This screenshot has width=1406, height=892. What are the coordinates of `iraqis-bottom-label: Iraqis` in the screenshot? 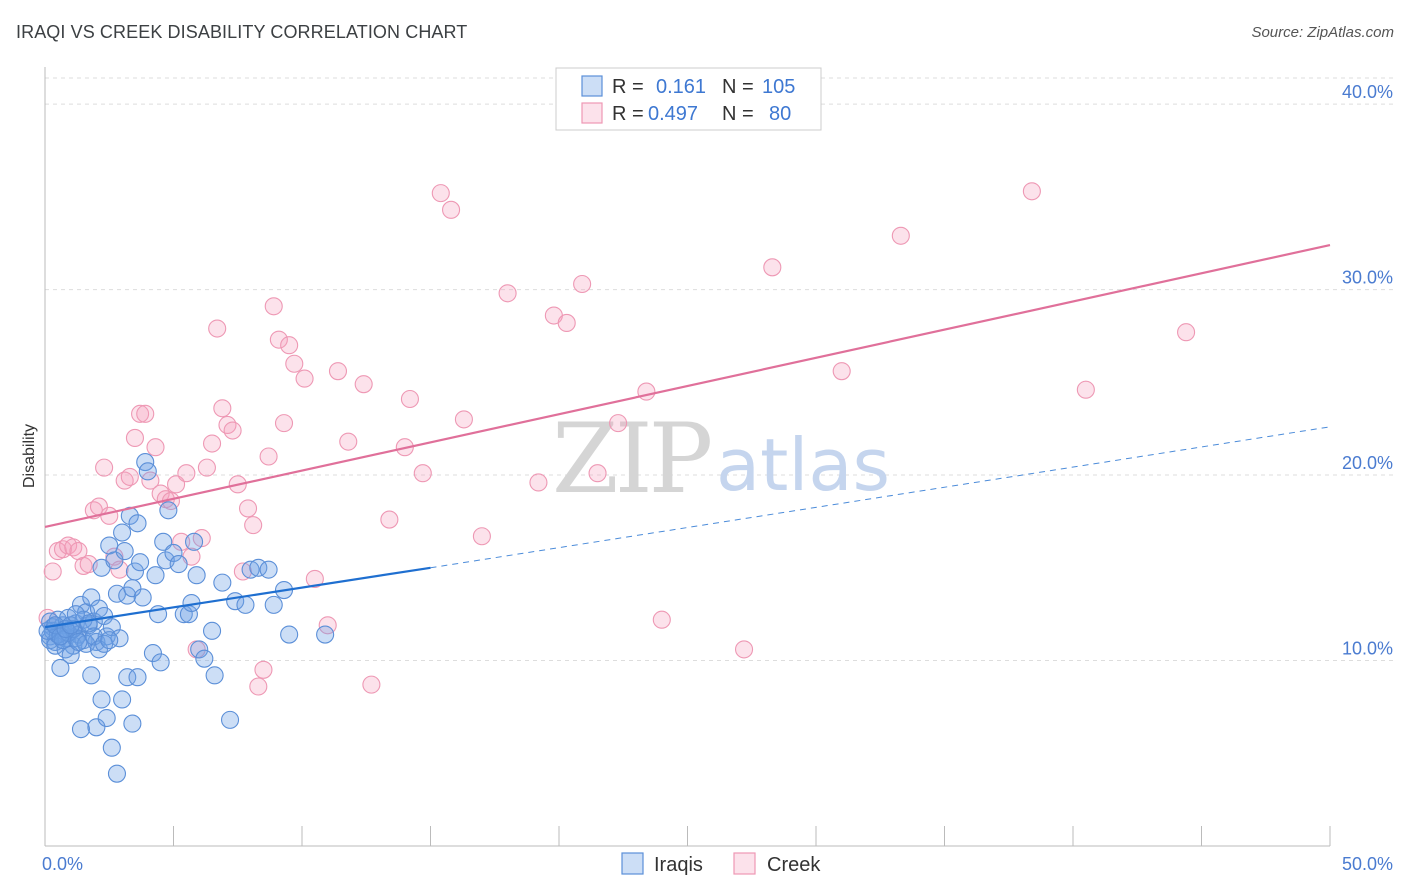 It's located at (678, 865).